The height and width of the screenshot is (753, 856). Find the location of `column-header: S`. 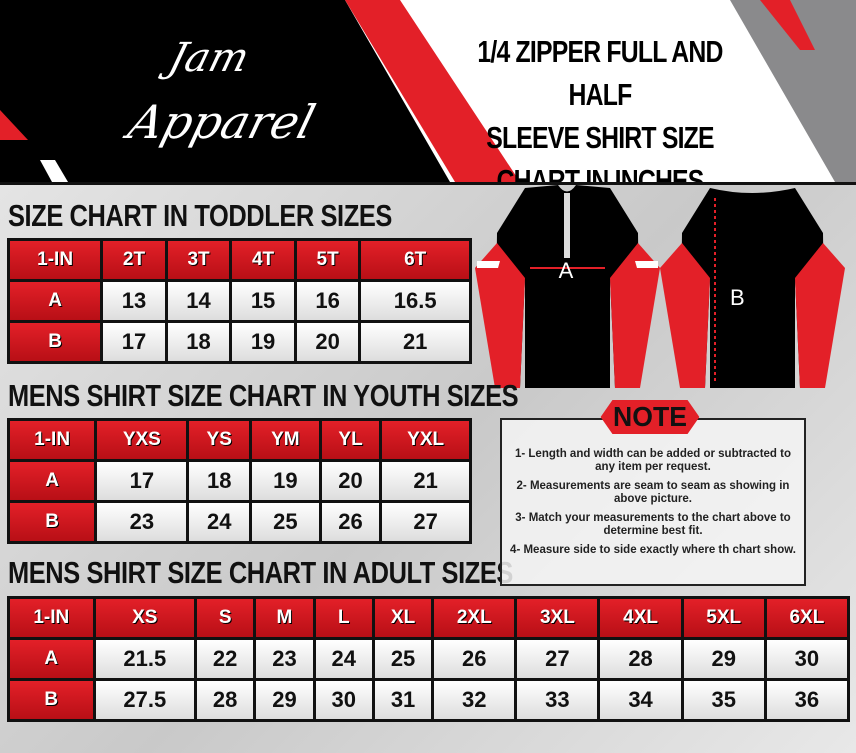

column-header: S is located at coordinates (225, 618).